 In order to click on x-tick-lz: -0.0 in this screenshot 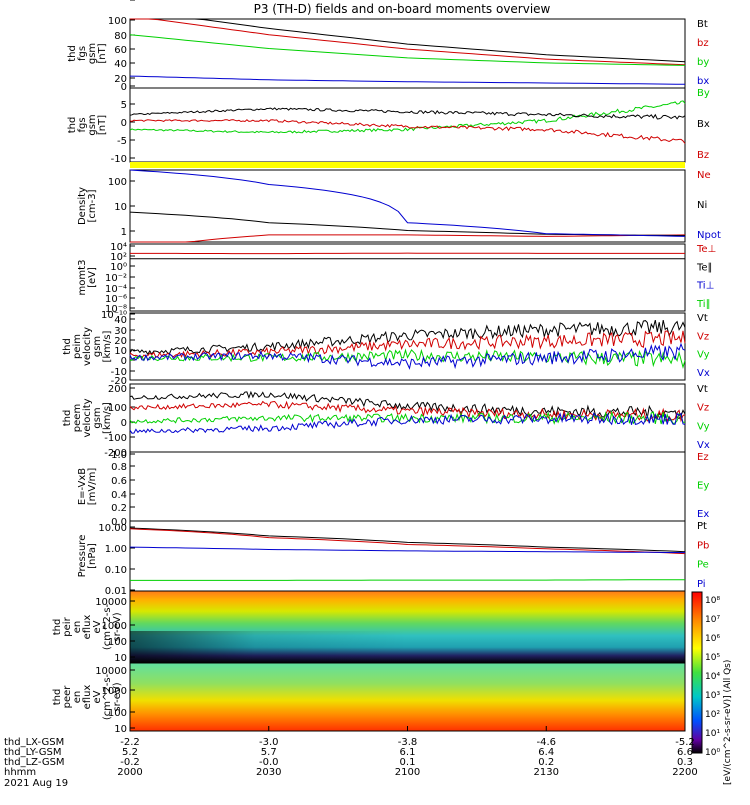, I will do `click(269, 762)`.